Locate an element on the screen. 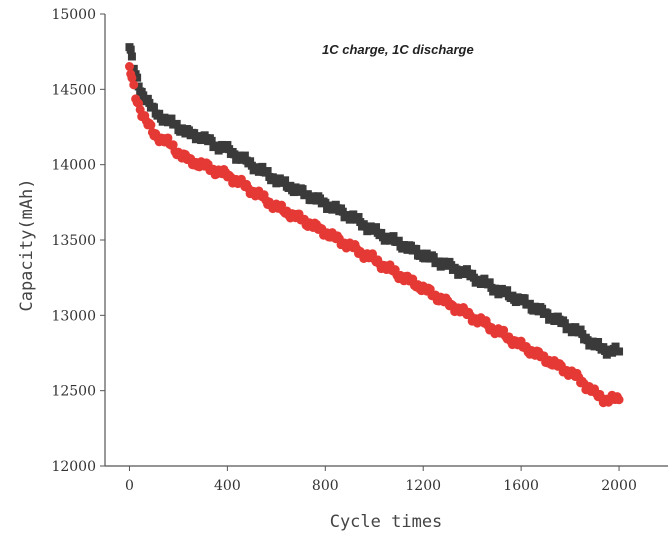 The width and height of the screenshot is (672, 535). x-axis-title: Cycle times is located at coordinates (386, 522).